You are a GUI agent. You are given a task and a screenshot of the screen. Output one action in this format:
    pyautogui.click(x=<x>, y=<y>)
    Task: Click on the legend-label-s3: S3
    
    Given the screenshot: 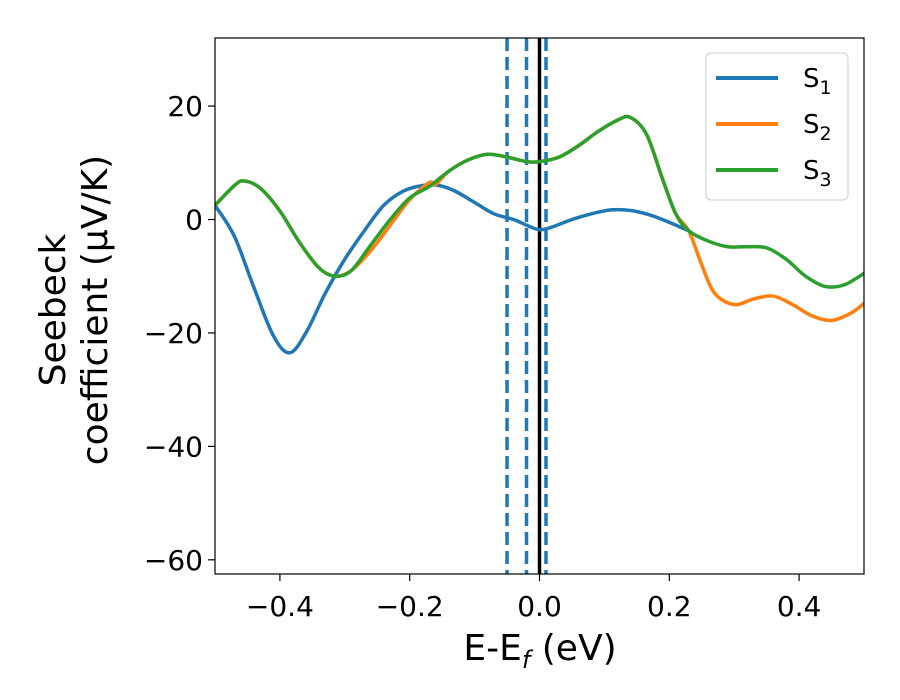 What is the action you would take?
    pyautogui.click(x=817, y=173)
    